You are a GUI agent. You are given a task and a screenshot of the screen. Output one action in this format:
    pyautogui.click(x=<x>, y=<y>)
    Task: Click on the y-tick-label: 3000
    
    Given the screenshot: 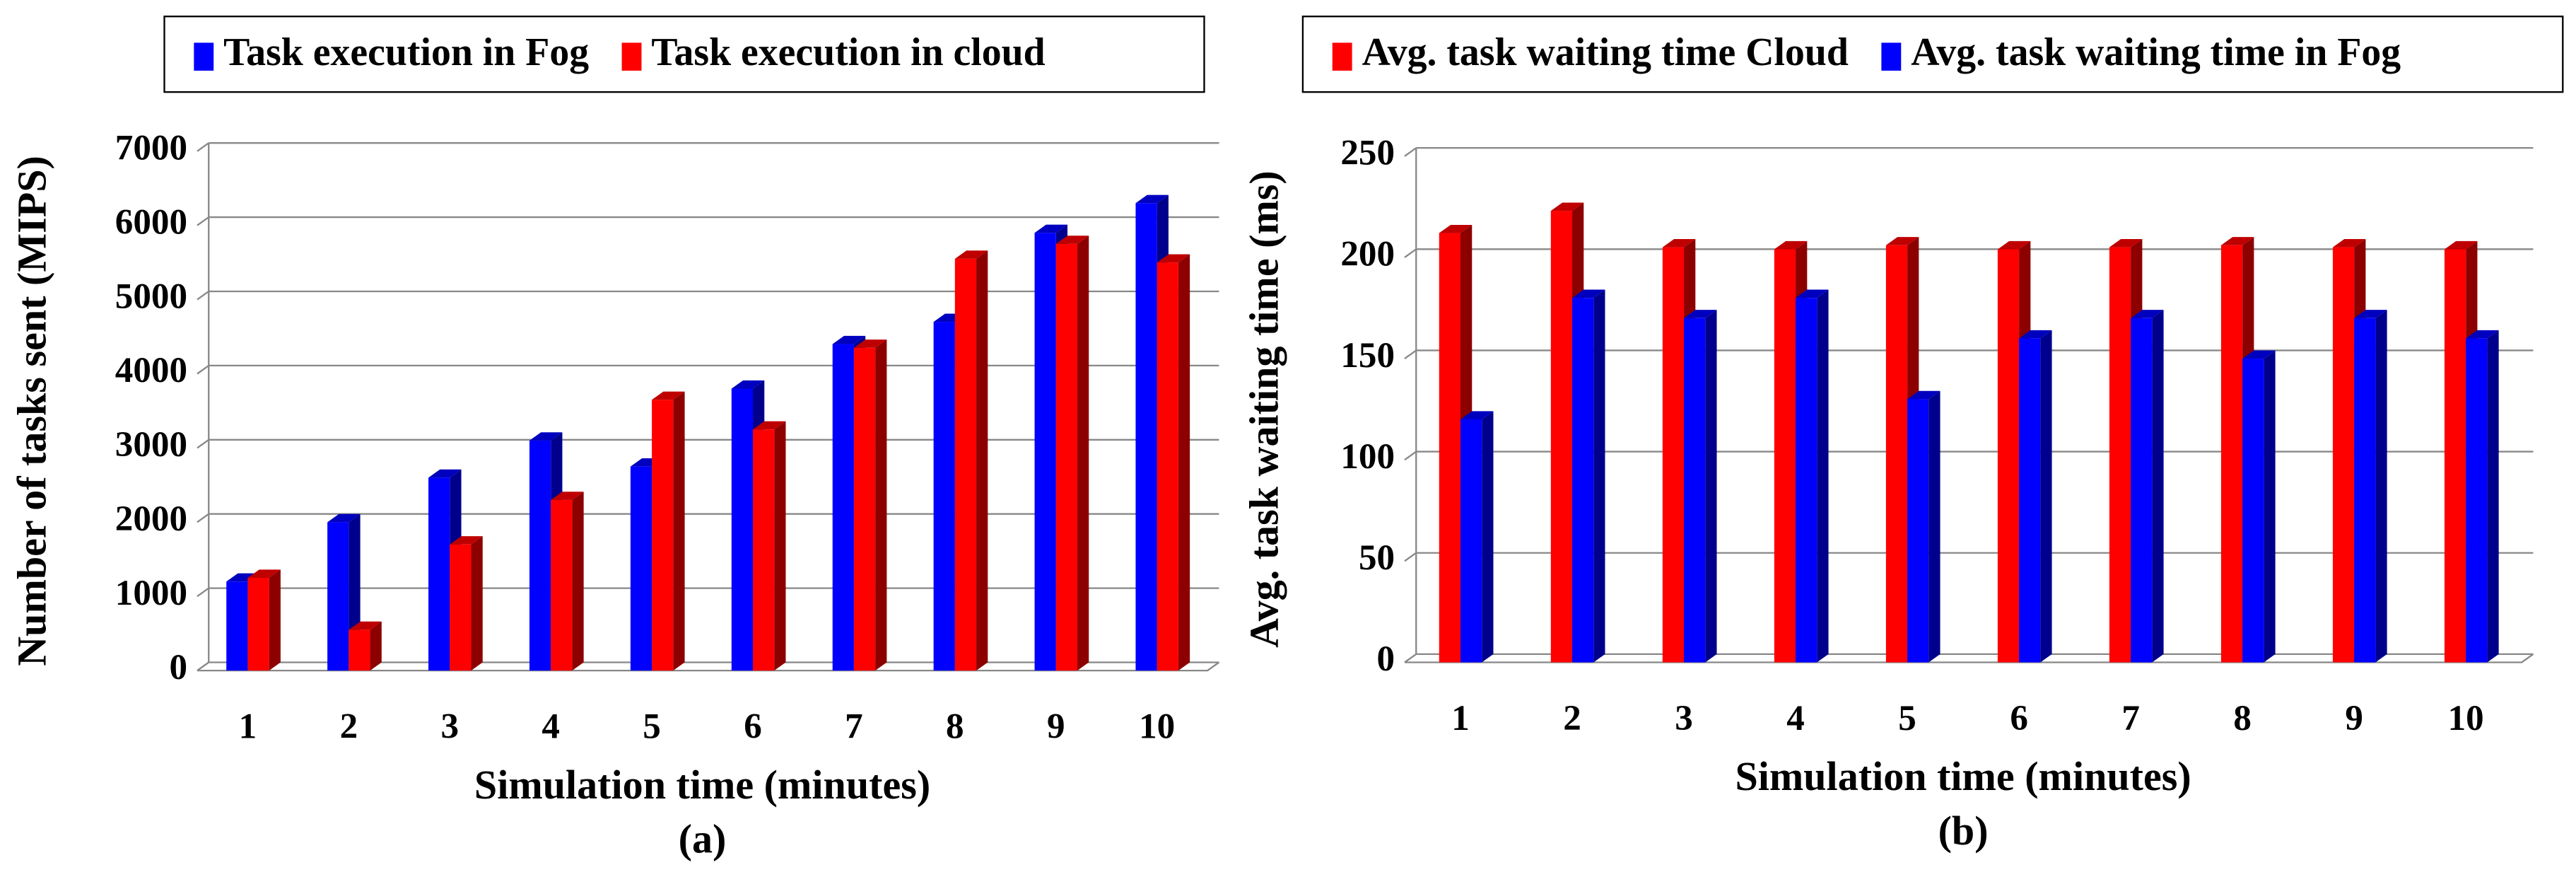 What is the action you would take?
    pyautogui.click(x=151, y=444)
    